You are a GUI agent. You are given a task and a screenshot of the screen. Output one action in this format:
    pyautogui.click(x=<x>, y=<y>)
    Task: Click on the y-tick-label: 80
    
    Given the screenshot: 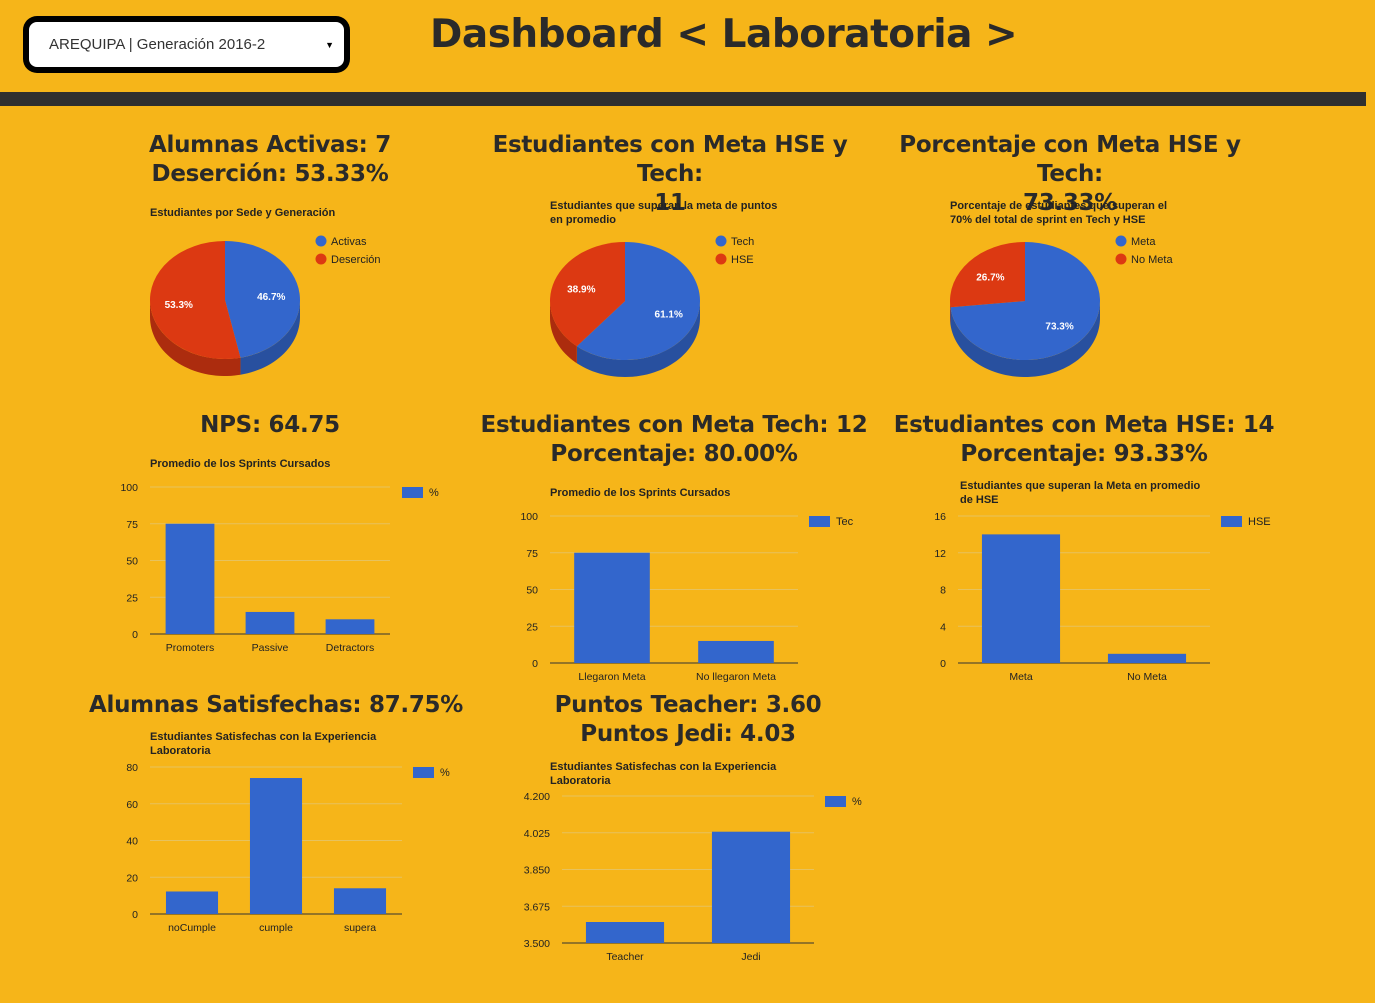 What is the action you would take?
    pyautogui.click(x=132, y=768)
    